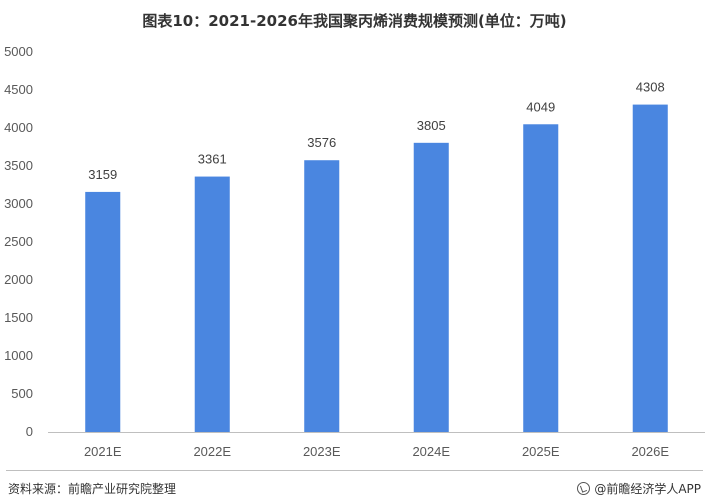  Describe the element at coordinates (540, 106) in the screenshot. I see `data-label: 4049` at that location.